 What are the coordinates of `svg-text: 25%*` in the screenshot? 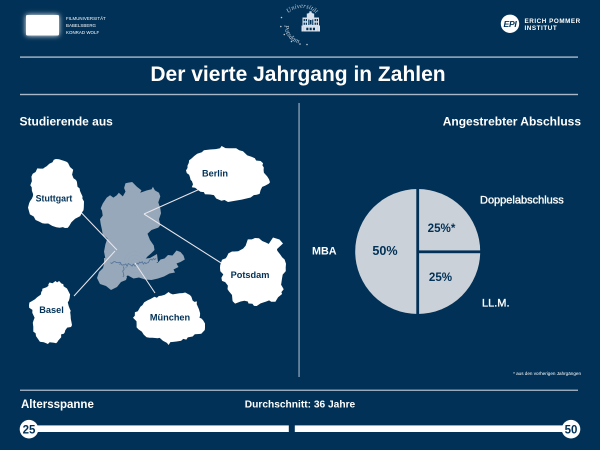 It's located at (442, 228).